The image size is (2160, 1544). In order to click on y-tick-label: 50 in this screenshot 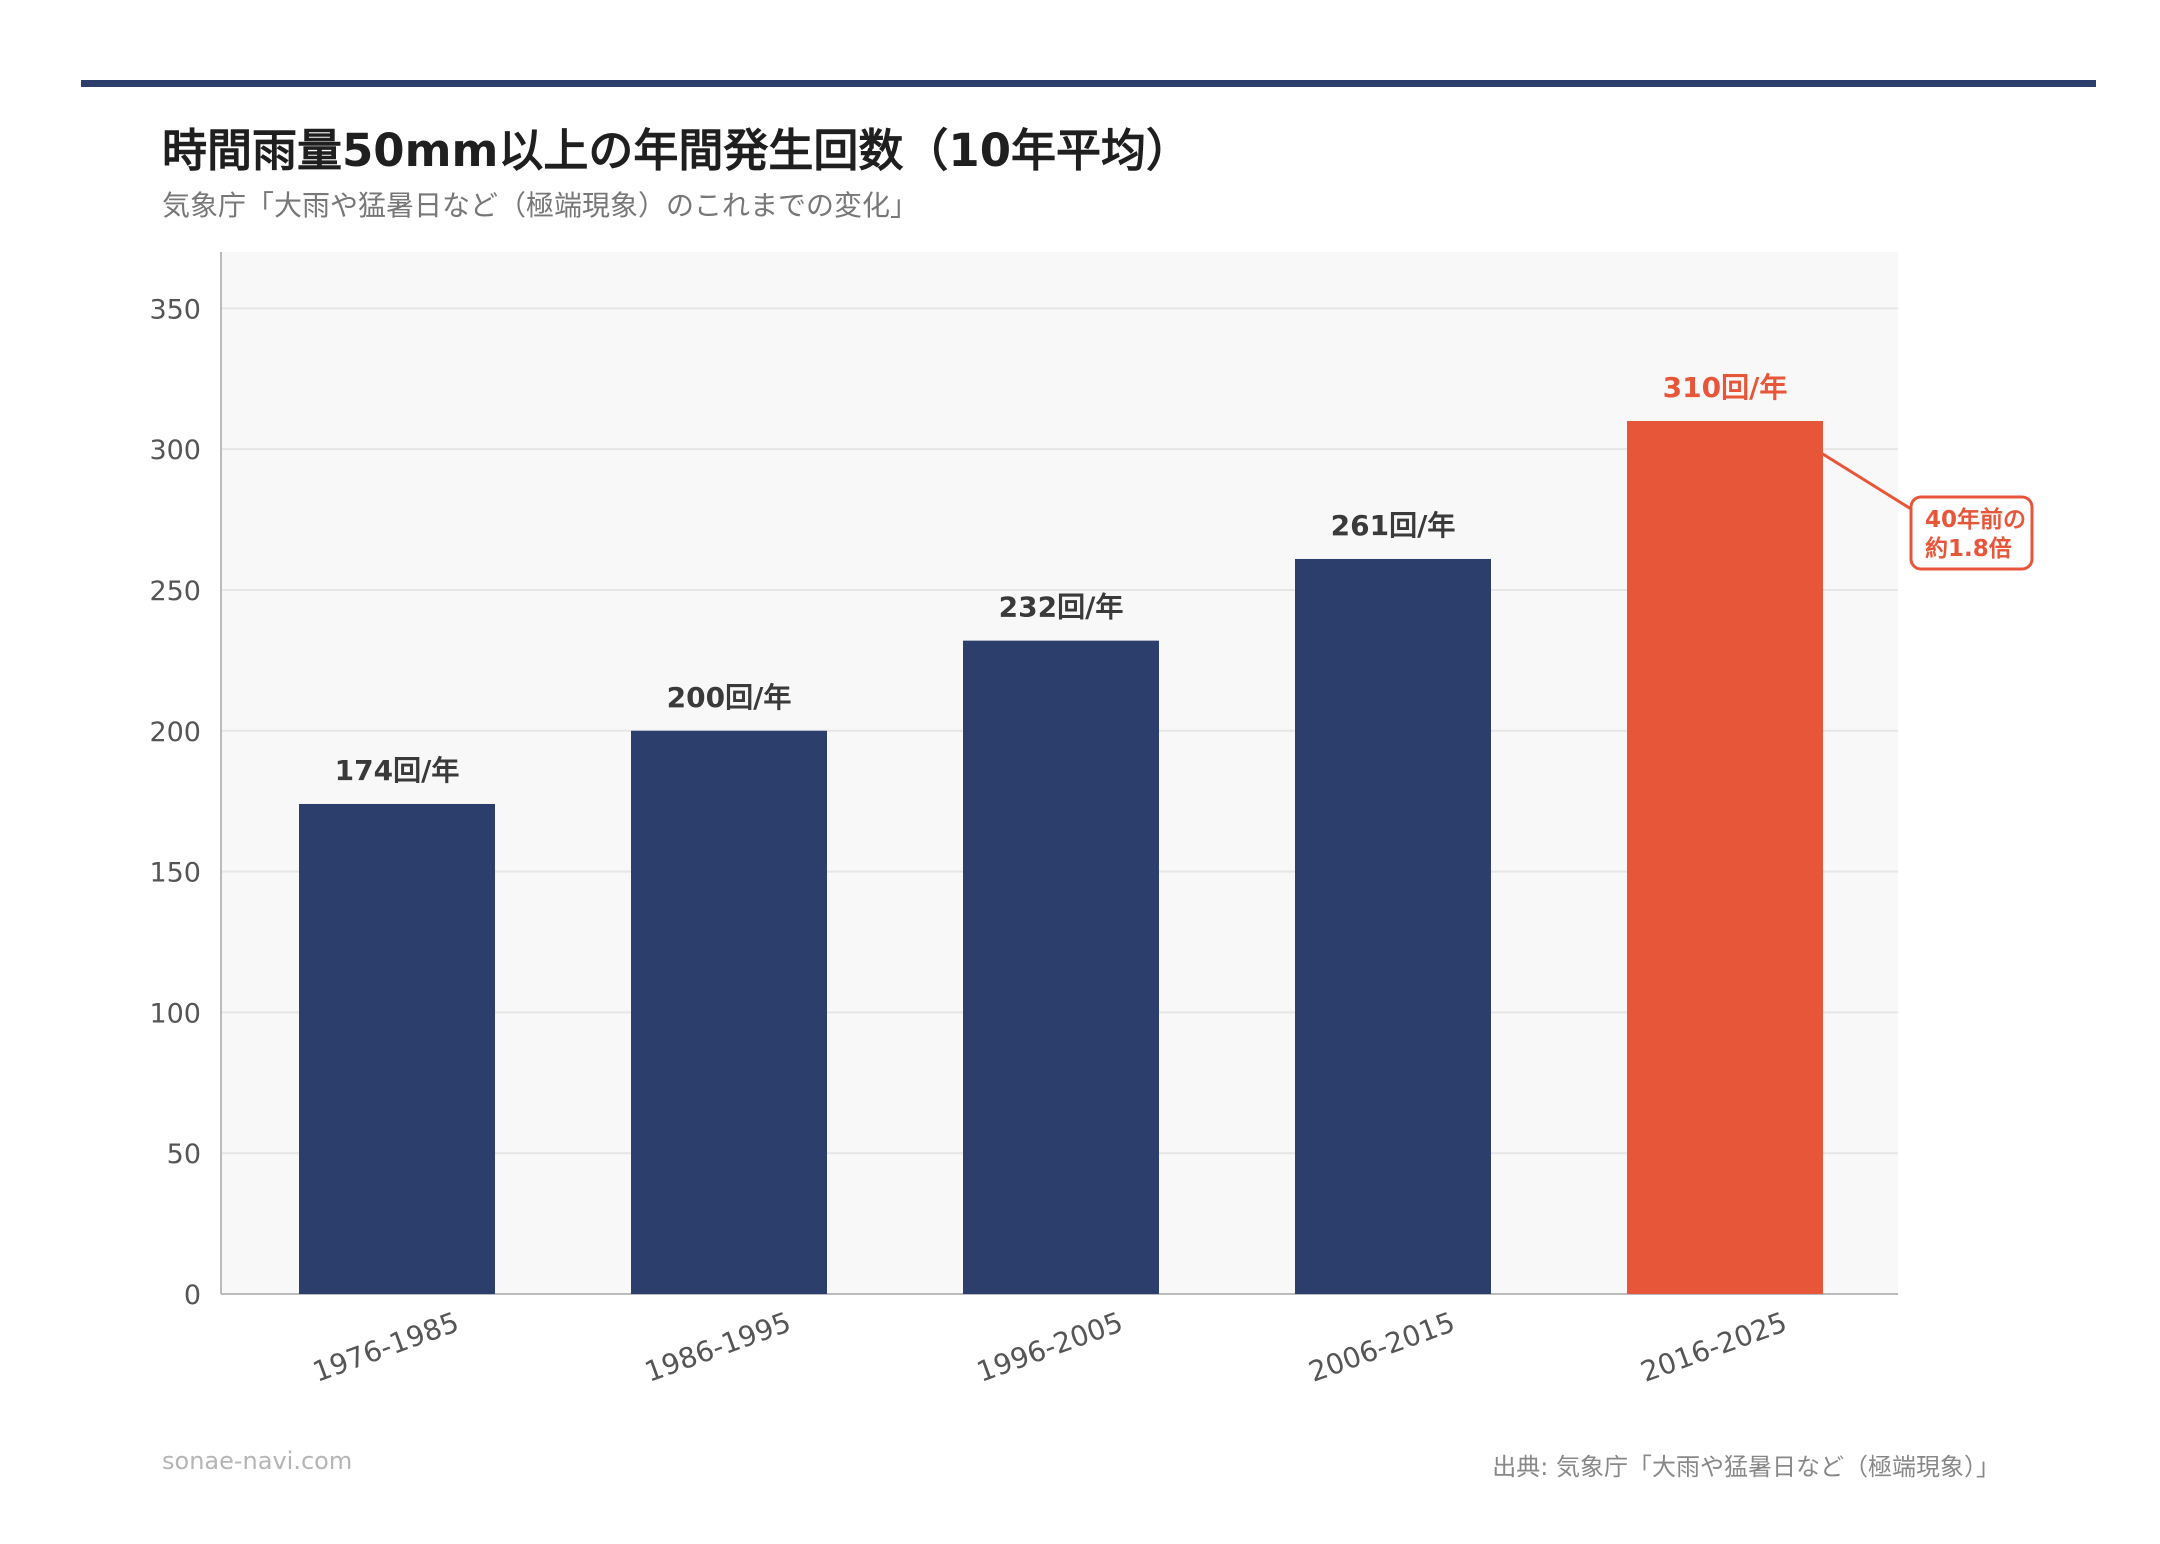, I will do `click(184, 1154)`.